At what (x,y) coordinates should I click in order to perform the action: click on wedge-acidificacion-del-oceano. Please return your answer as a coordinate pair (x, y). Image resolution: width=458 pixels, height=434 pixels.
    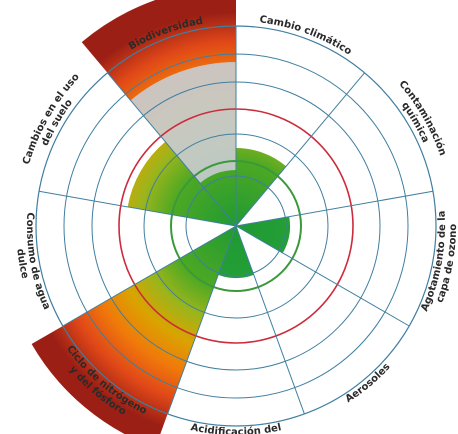
    Looking at the image, I should click on (236, 252).